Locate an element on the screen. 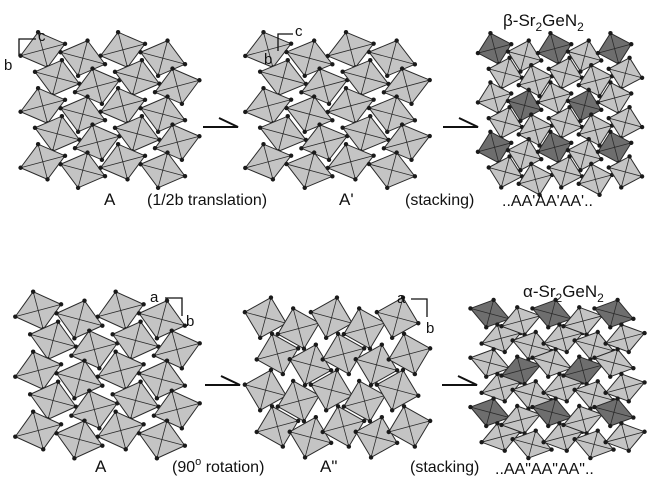  network-panel-a-prime is located at coordinates (337, 110).